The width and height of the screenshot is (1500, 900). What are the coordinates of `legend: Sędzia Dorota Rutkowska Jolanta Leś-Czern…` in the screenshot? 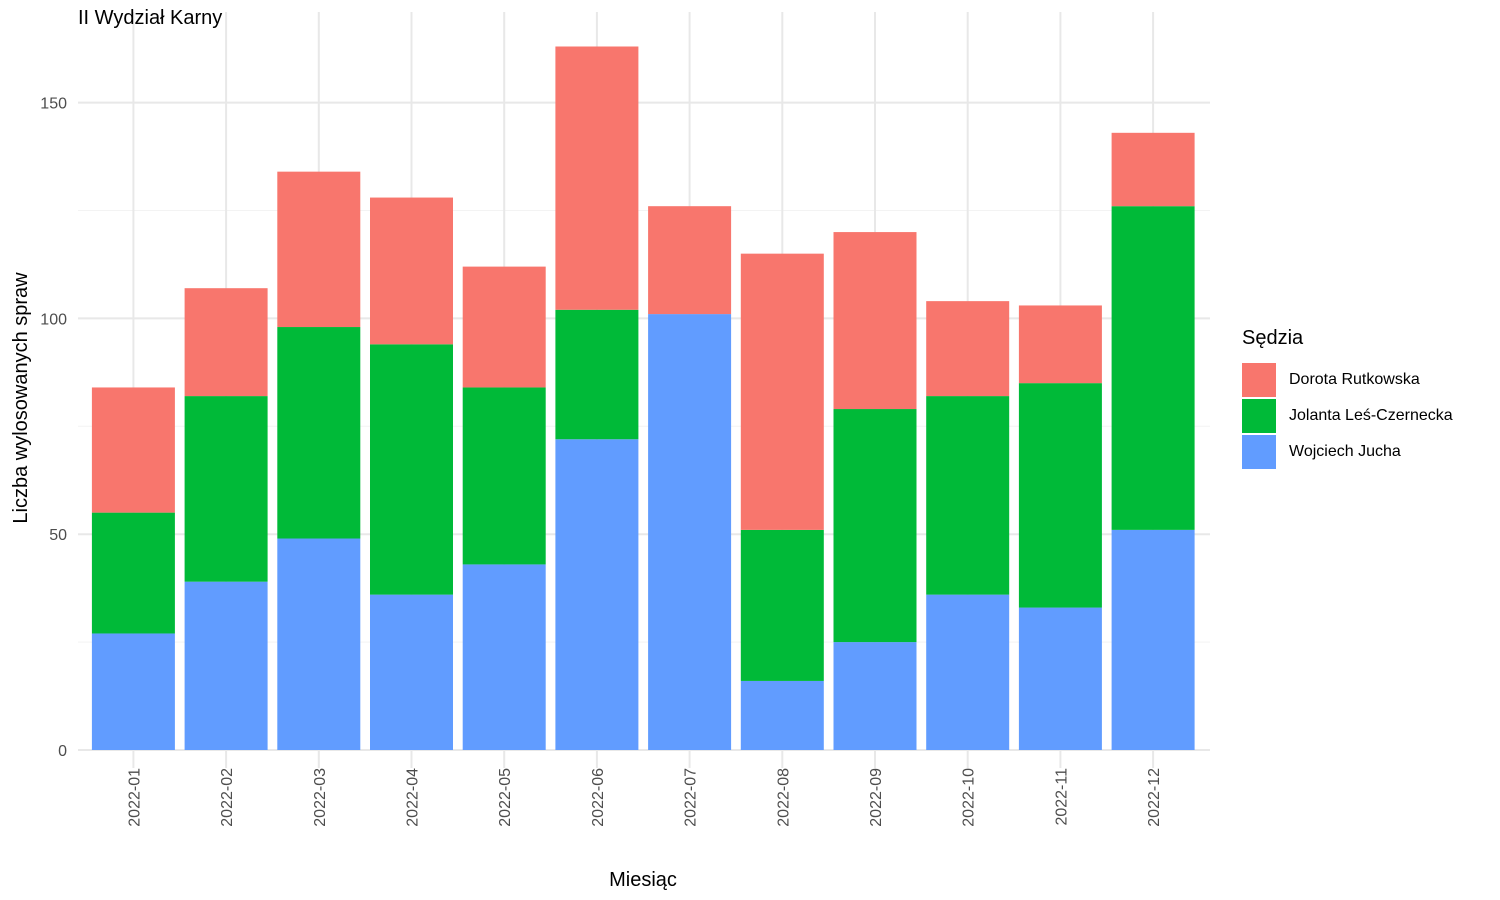 It's located at (1347, 398).